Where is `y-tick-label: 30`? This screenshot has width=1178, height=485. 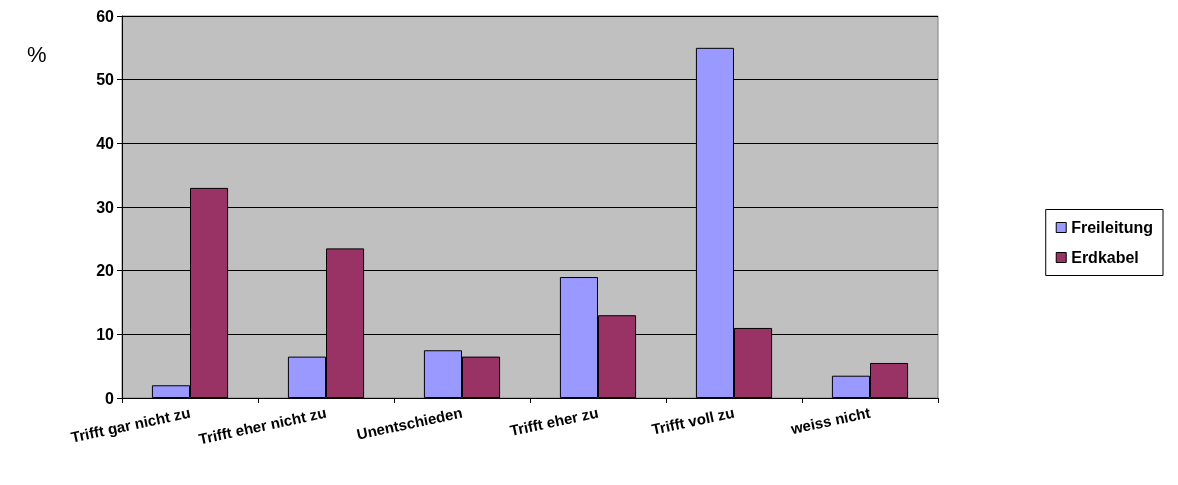 y-tick-label: 30 is located at coordinates (105, 207).